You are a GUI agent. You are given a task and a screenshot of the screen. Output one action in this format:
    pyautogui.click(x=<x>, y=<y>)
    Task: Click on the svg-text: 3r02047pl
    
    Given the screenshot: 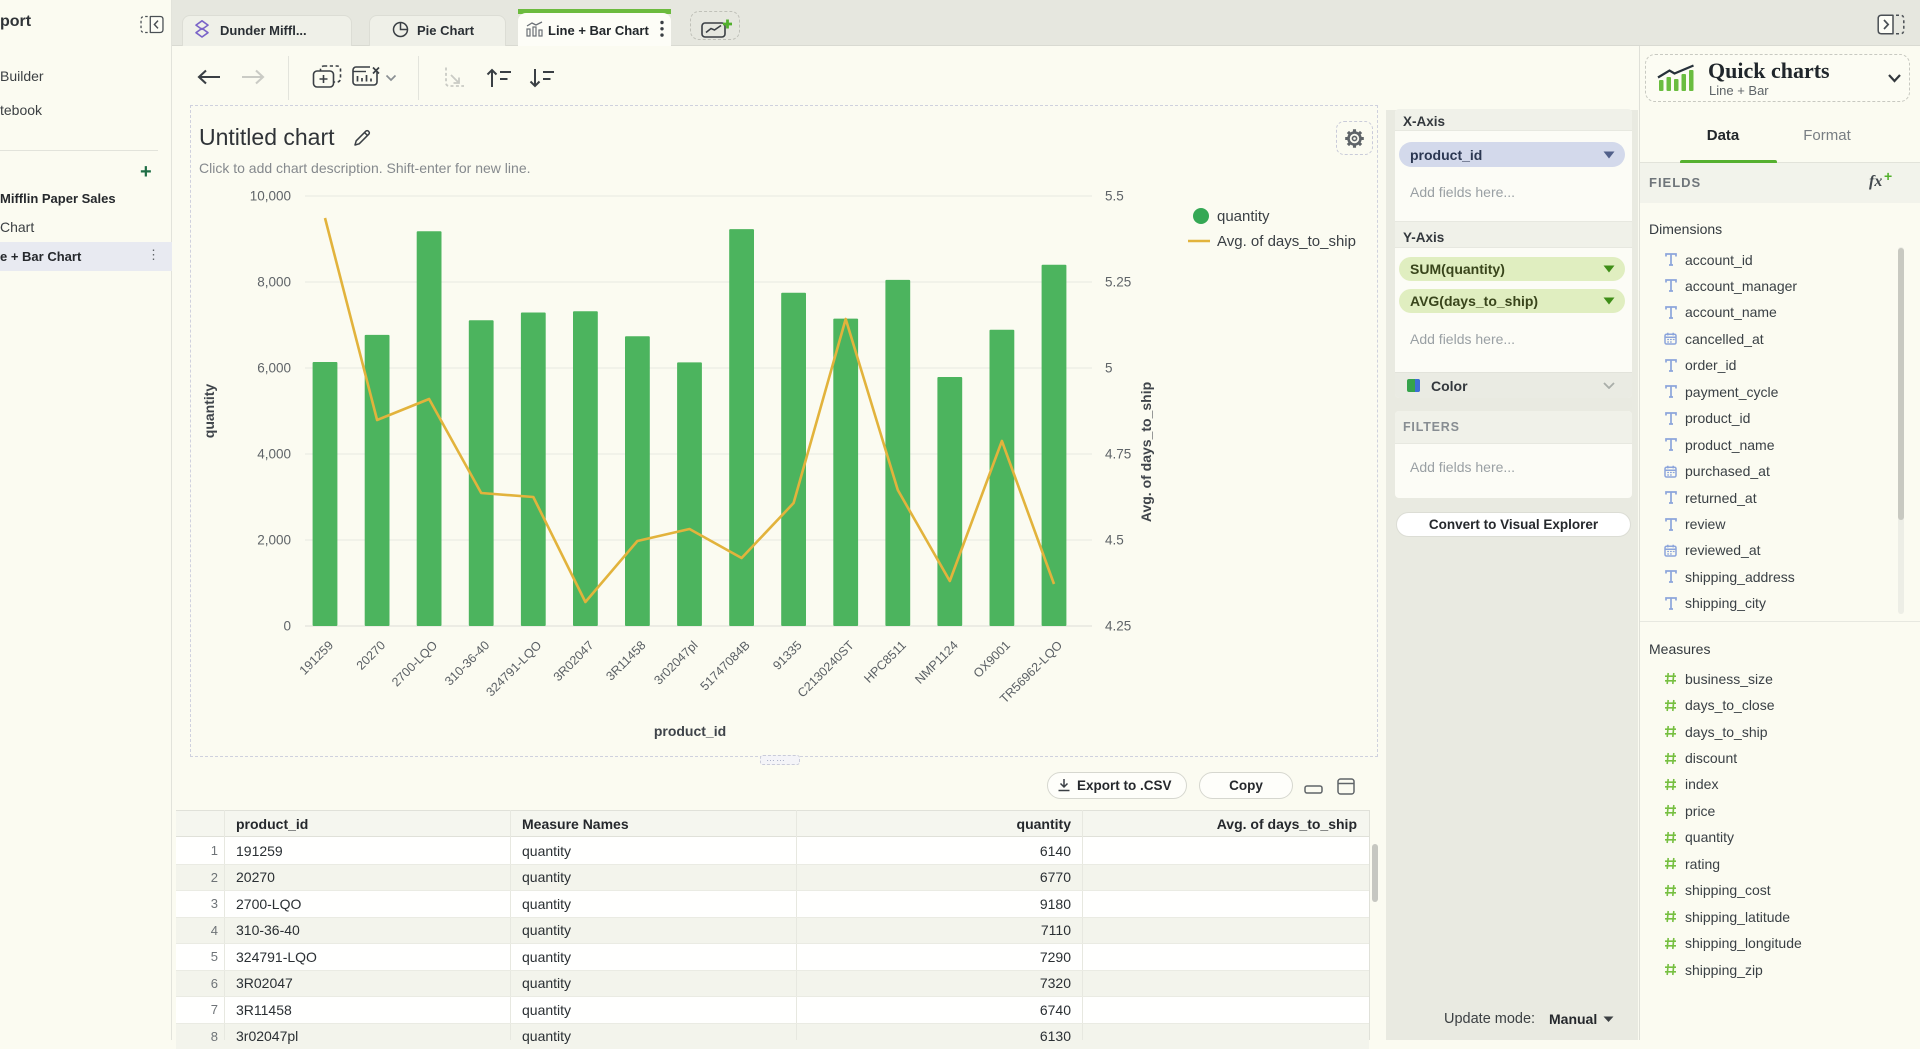 What is the action you would take?
    pyautogui.click(x=675, y=662)
    